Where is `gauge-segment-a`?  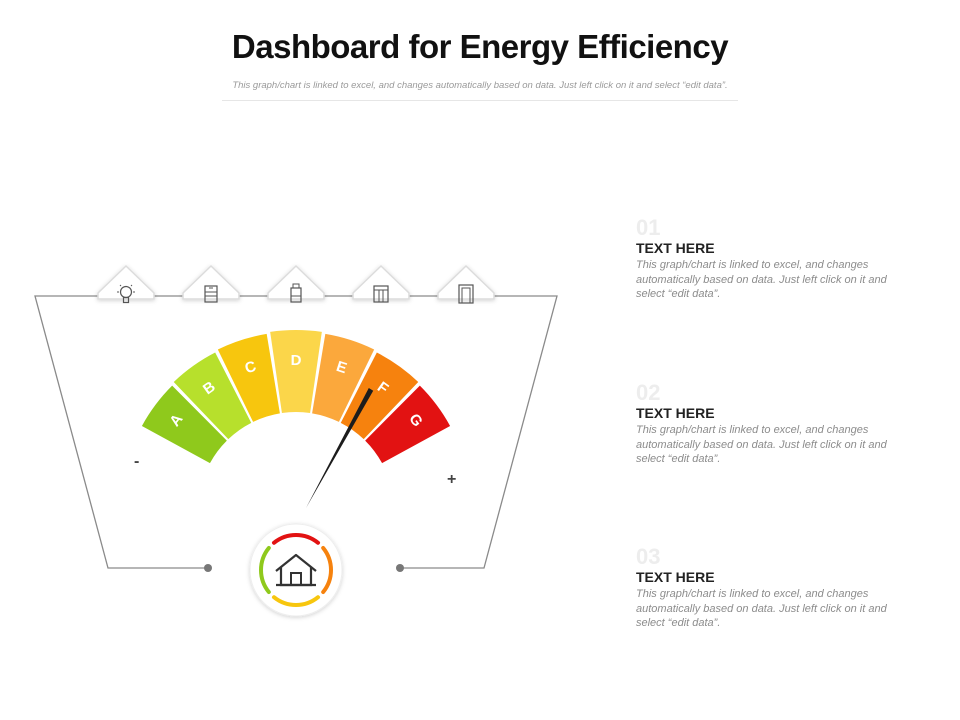
gauge-segment-a is located at coordinates (184, 424).